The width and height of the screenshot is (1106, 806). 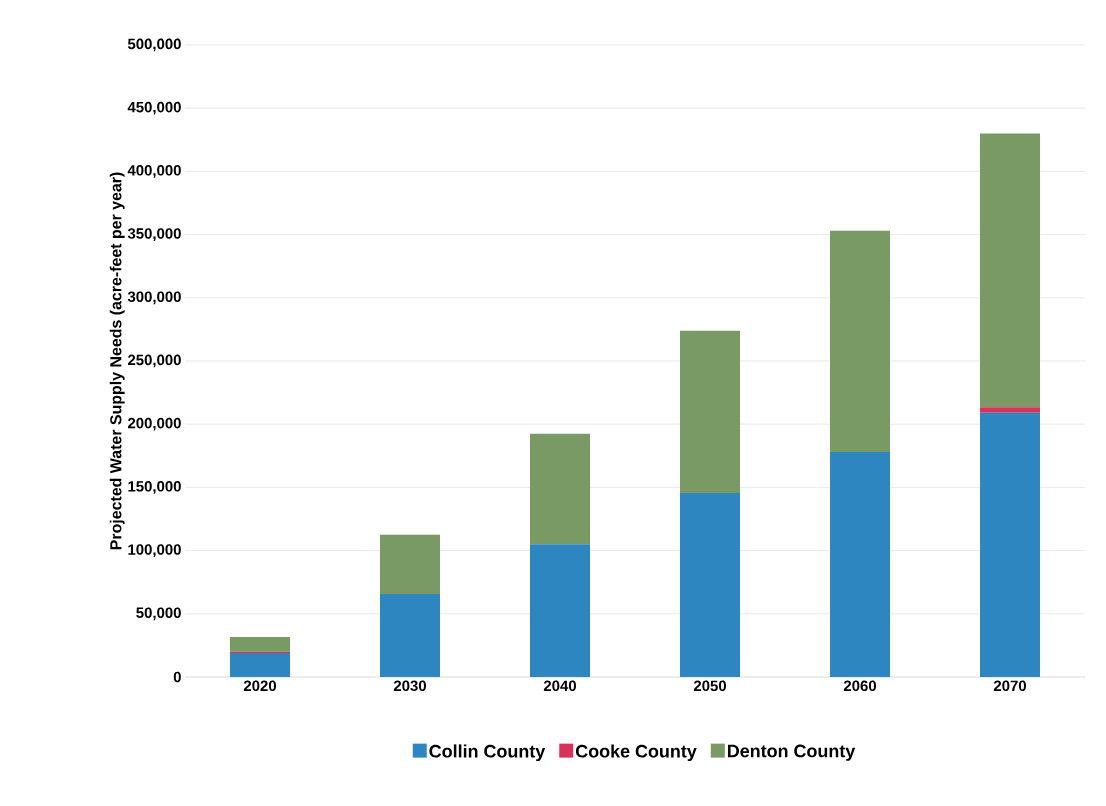 I want to click on x-tick-label: 2060, so click(x=859, y=686).